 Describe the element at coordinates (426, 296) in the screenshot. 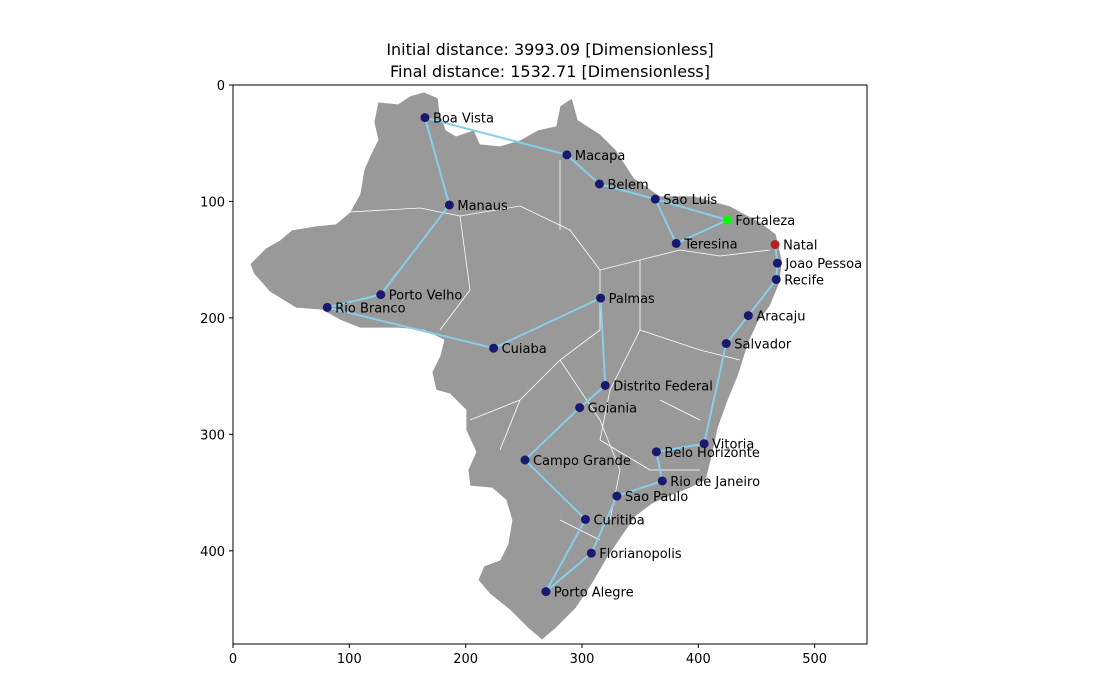

I see `city-label-porto-velho: Porto Velho` at that location.